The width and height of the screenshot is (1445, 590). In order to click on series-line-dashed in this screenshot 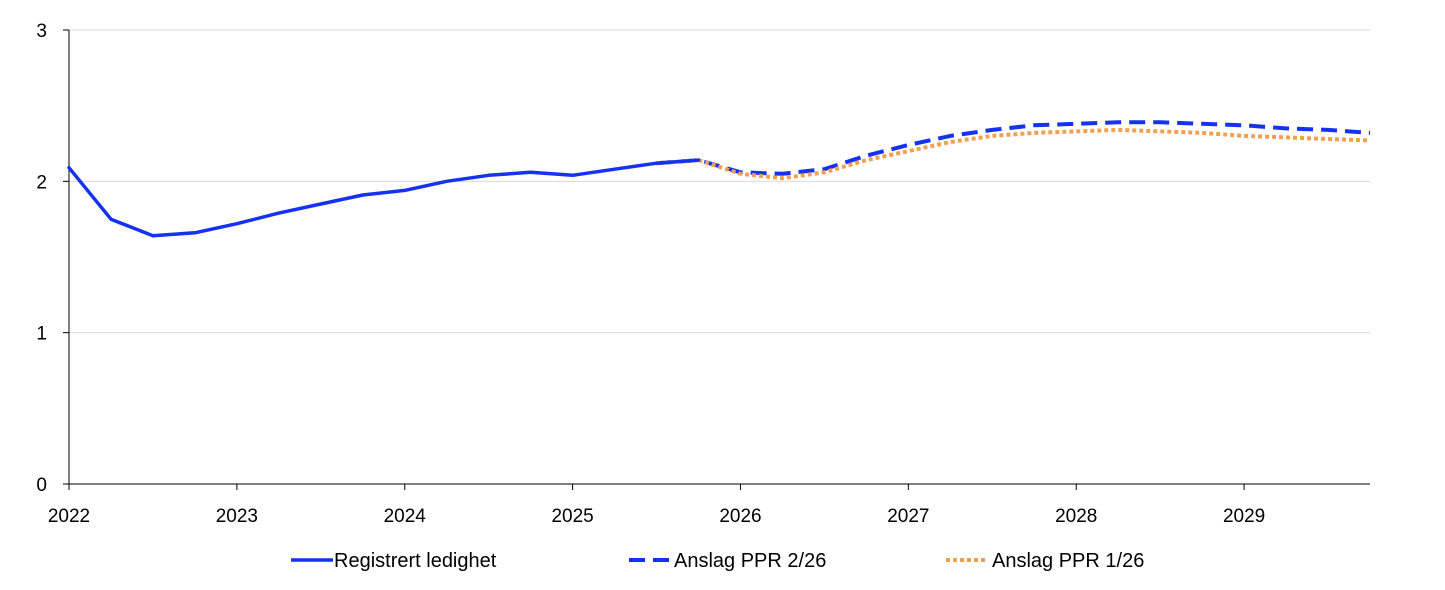, I will do `click(1013, 148)`.